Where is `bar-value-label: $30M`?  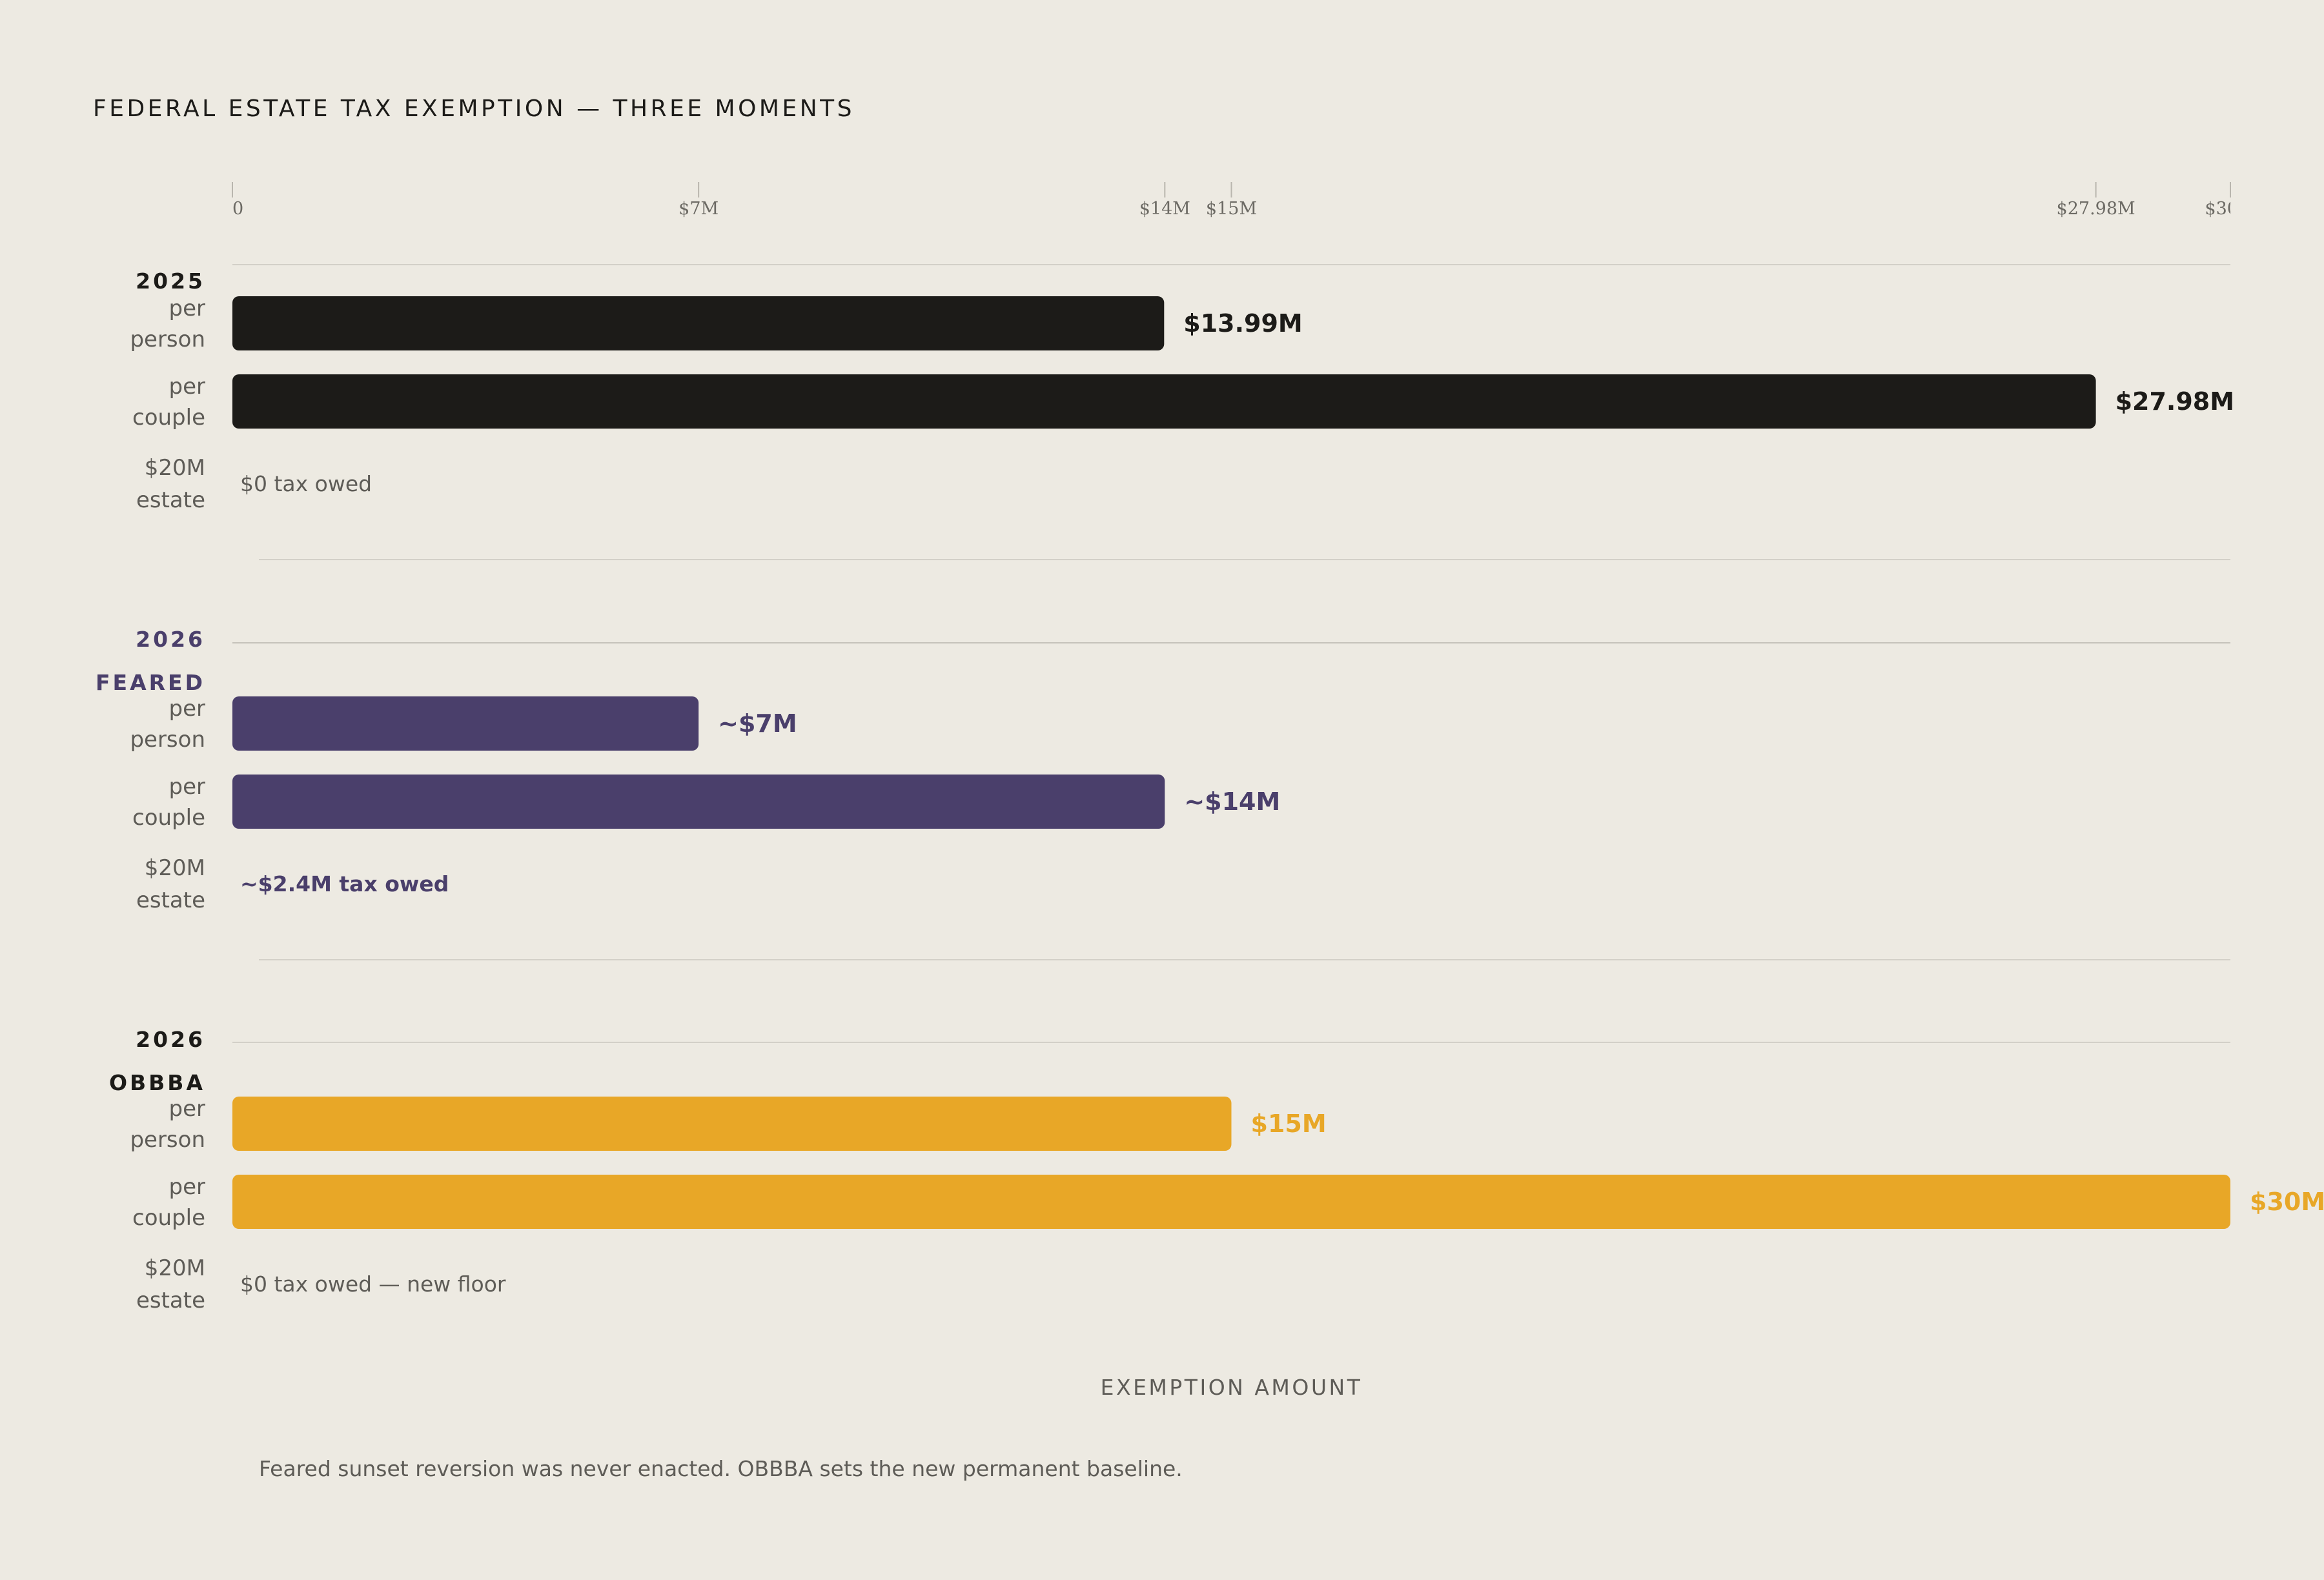 bar-value-label: $30M is located at coordinates (2287, 1202).